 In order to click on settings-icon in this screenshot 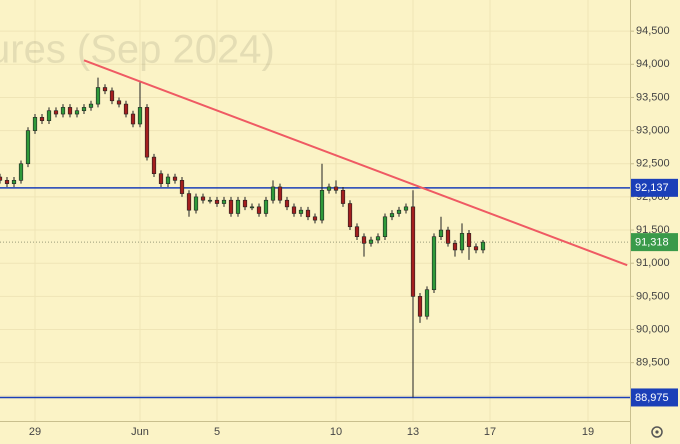, I will do `click(657, 432)`.